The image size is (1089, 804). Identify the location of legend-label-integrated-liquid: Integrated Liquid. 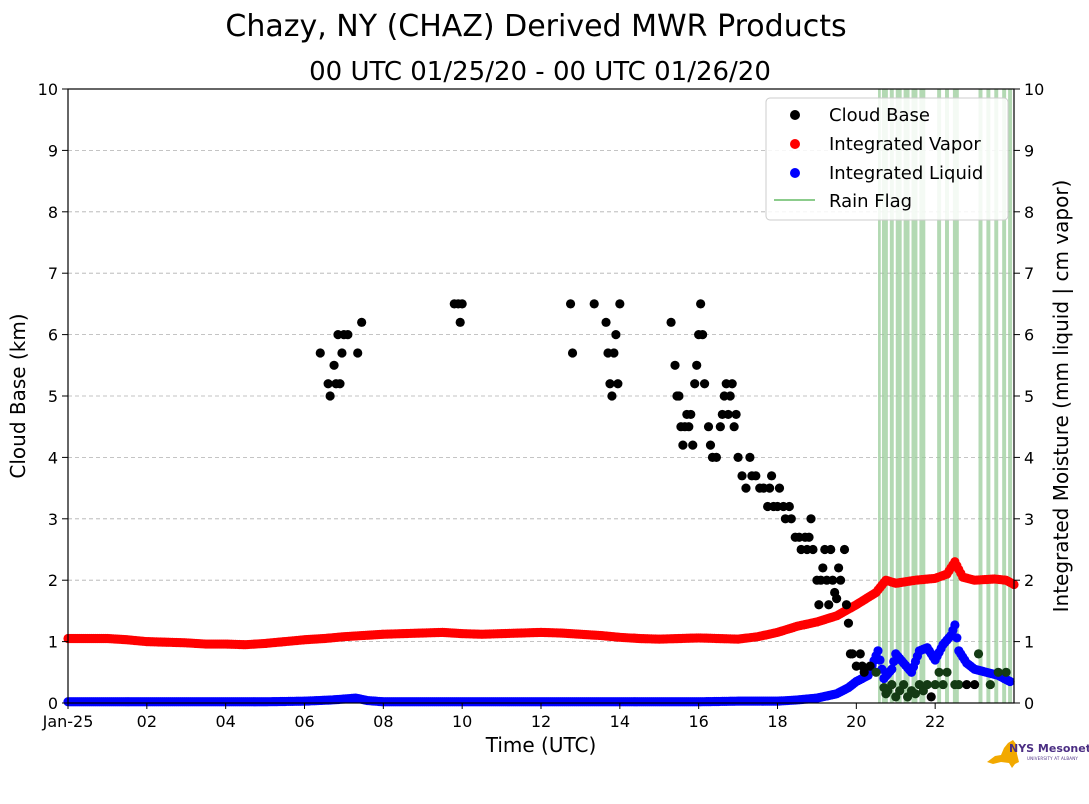
(906, 173).